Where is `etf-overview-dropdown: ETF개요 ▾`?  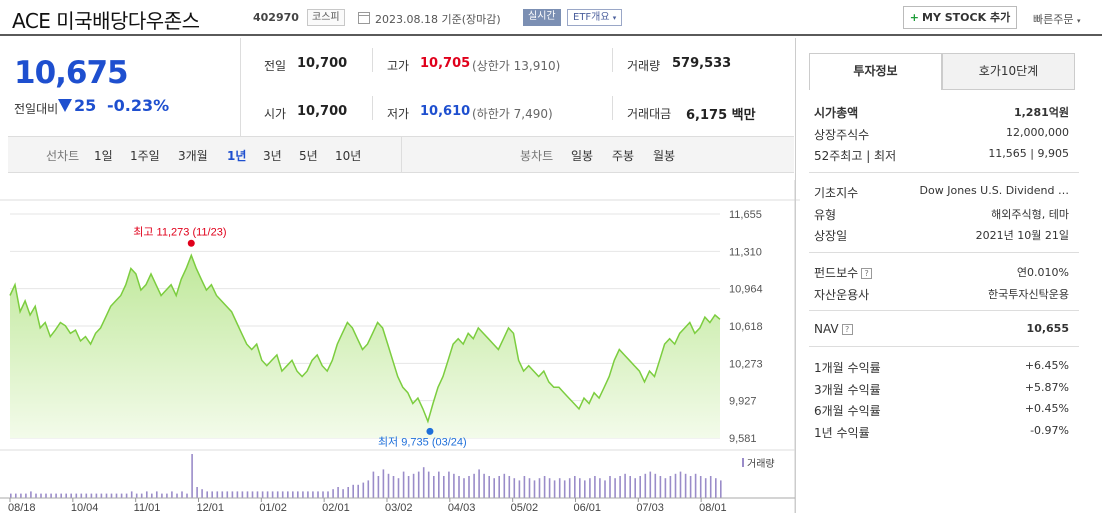 etf-overview-dropdown: ETF개요 ▾ is located at coordinates (595, 17).